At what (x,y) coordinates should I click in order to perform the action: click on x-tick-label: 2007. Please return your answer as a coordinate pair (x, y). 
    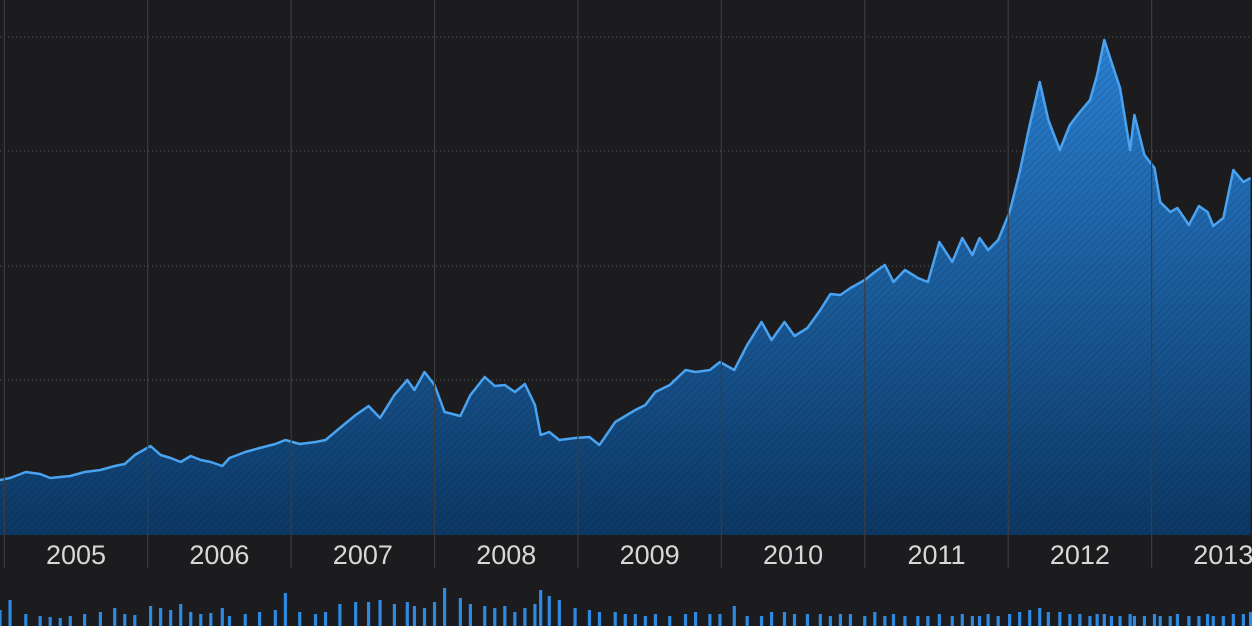
    Looking at the image, I should click on (363, 555).